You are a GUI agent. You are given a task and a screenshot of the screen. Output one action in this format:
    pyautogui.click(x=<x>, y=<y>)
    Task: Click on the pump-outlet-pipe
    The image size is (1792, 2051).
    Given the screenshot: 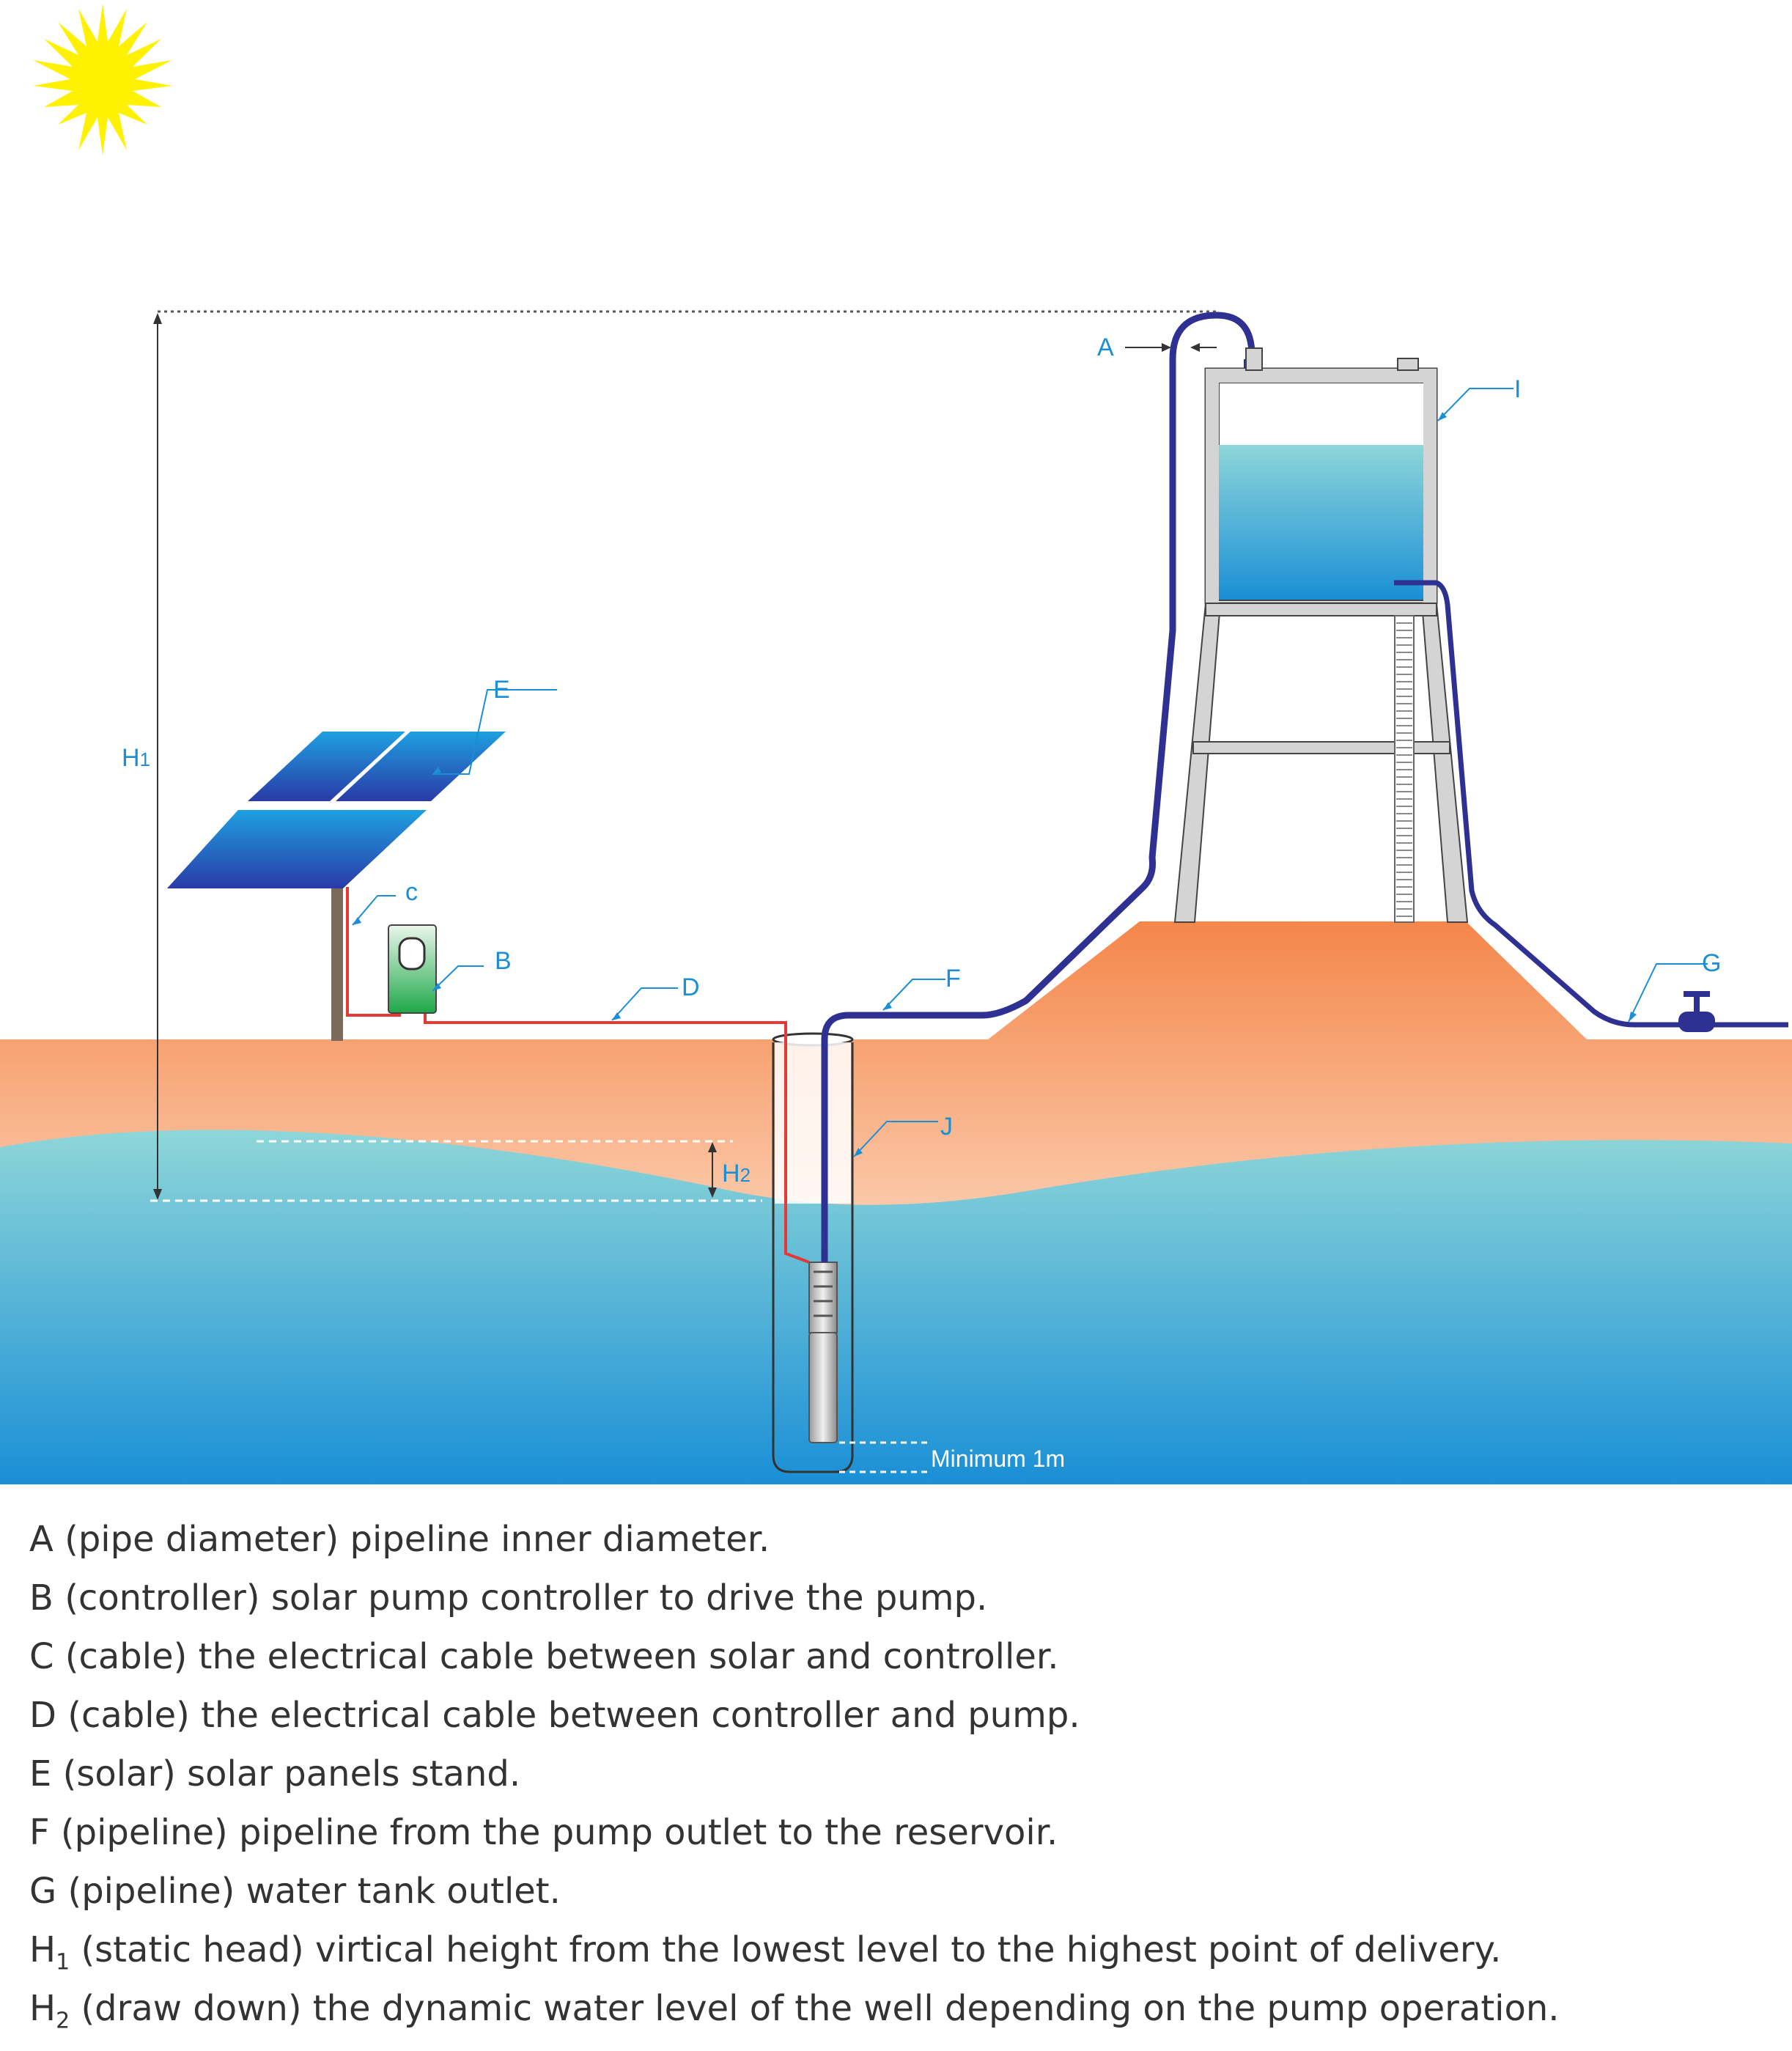 What is the action you would take?
    pyautogui.click(x=1038, y=787)
    